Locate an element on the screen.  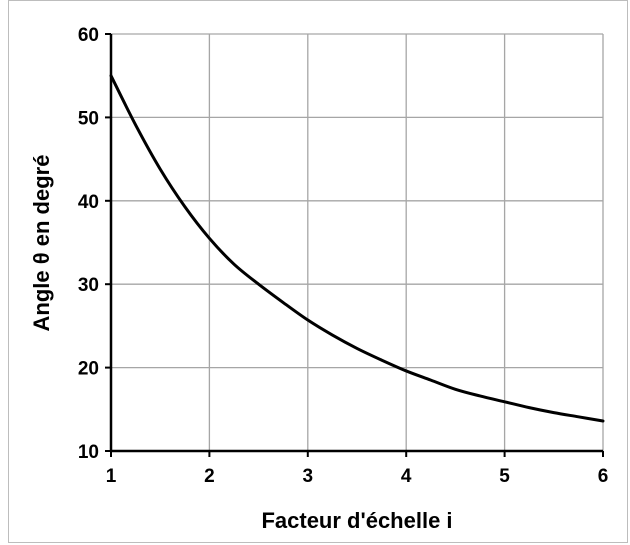
x-tick-label: 3 is located at coordinates (308, 476).